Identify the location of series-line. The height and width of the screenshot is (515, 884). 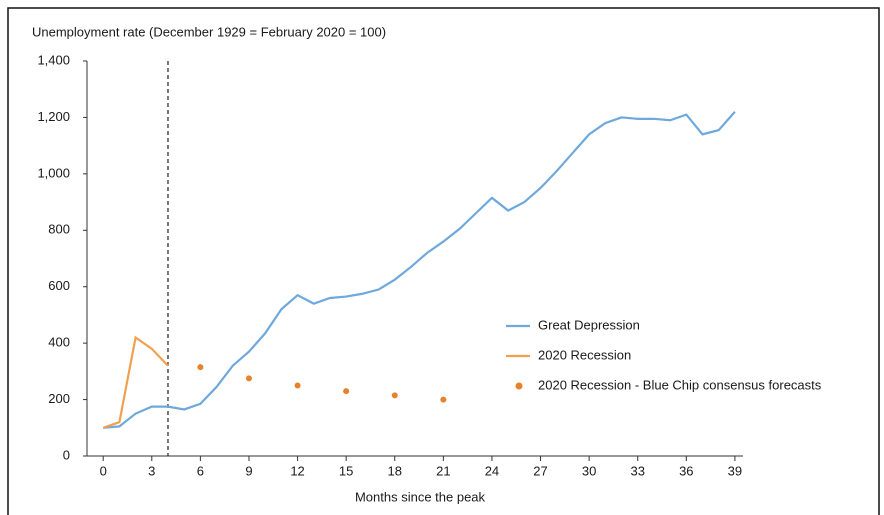
(135, 382).